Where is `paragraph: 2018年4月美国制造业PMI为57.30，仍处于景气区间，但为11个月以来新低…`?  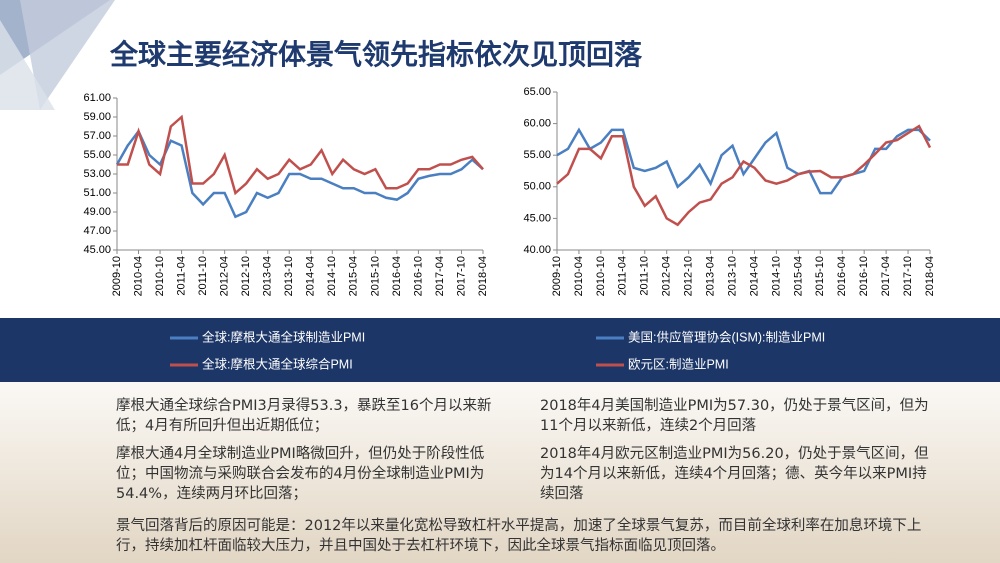
paragraph: 2018年4月美国制造业PMI为57.30，仍处于景气区间，但为11个月以来新低… is located at coordinates (734, 416).